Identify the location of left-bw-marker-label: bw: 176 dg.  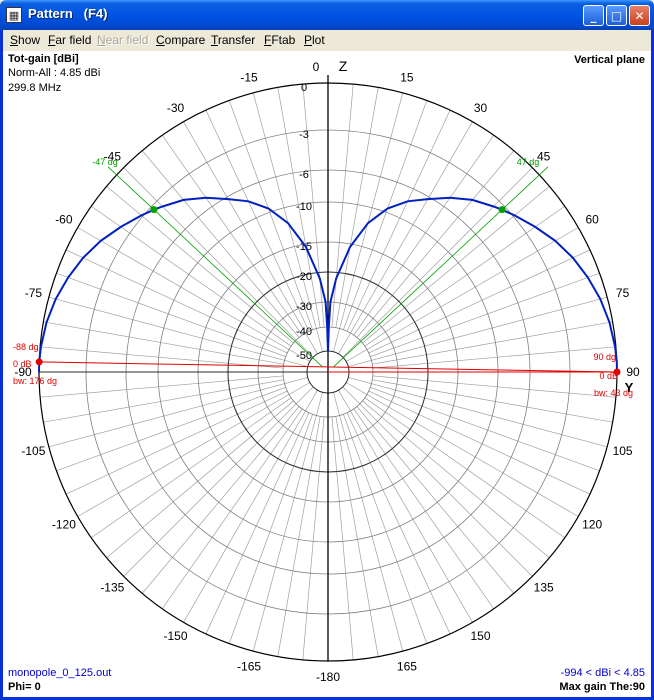
(35, 381).